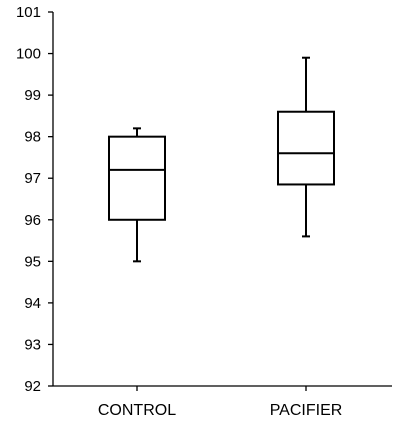  Describe the element at coordinates (32, 344) in the screenshot. I see `y-tick-label-93: 93` at that location.